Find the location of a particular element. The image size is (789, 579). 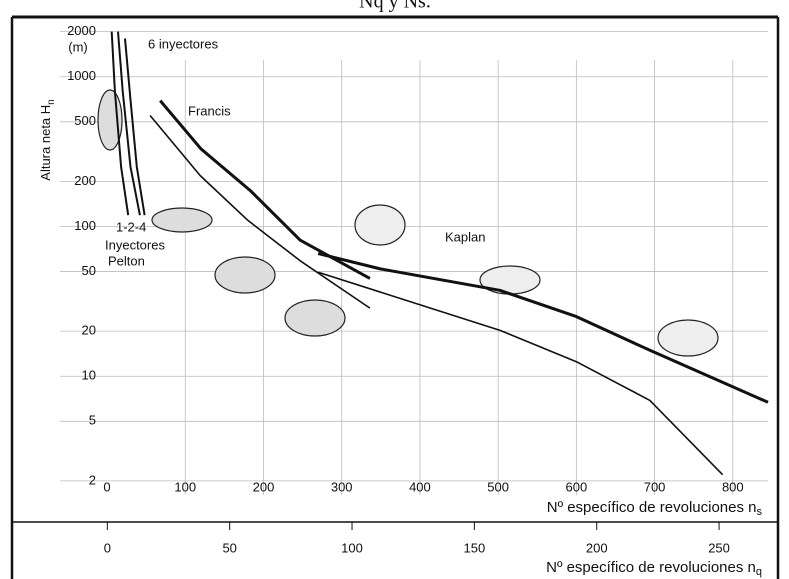

annotation: 6 inyectores is located at coordinates (183, 43).